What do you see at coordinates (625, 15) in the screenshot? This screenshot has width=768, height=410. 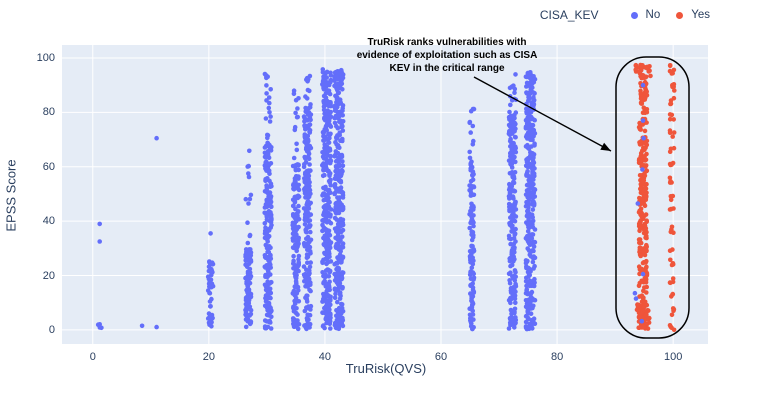 I see `legend: CISA_KEV No Yes` at bounding box center [625, 15].